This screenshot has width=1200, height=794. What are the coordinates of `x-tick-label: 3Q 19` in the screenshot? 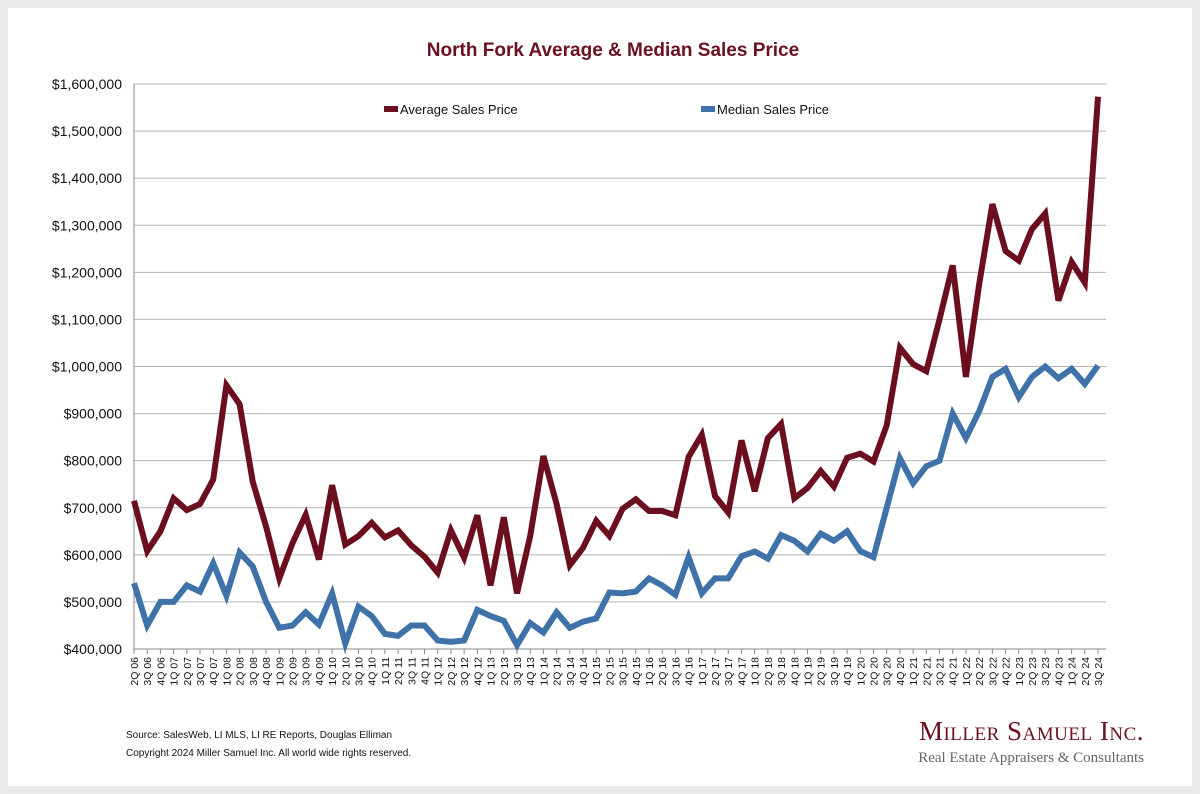 It's located at (835, 671).